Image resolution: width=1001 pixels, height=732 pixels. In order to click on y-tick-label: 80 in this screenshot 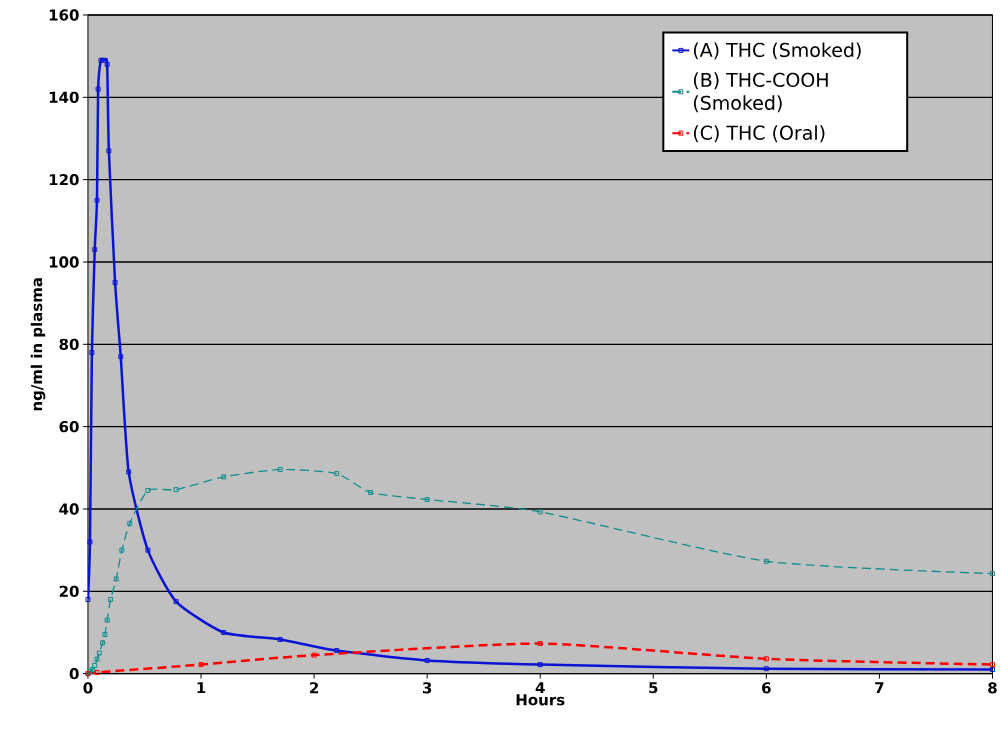, I will do `click(69, 344)`.